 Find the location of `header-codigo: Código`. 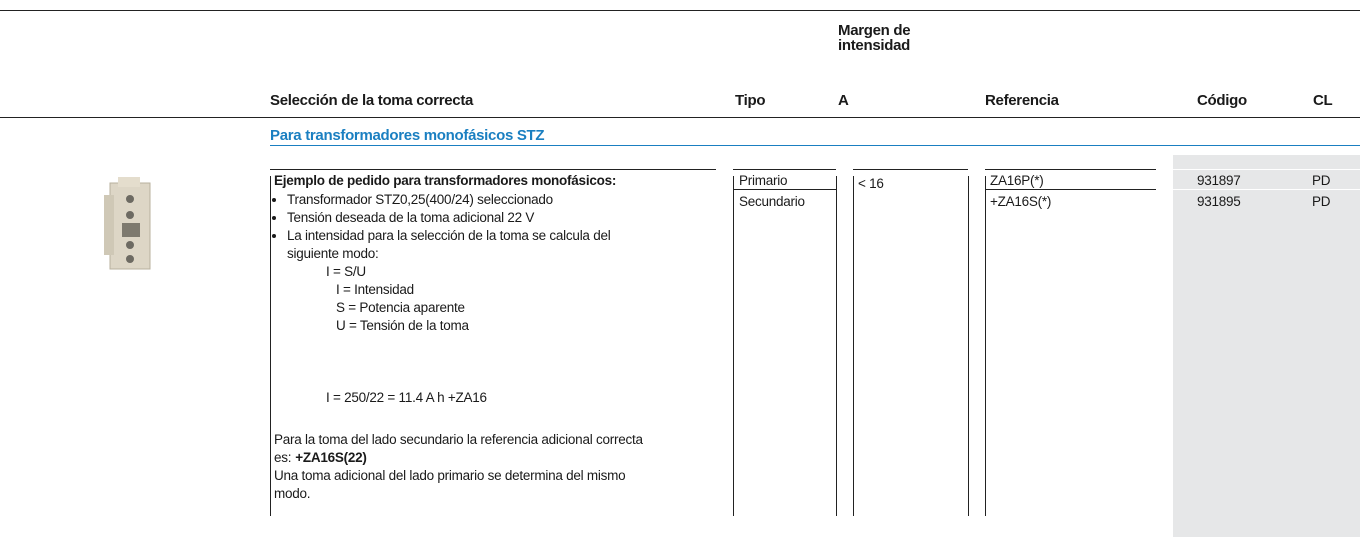

header-codigo: Código is located at coordinates (1222, 100).